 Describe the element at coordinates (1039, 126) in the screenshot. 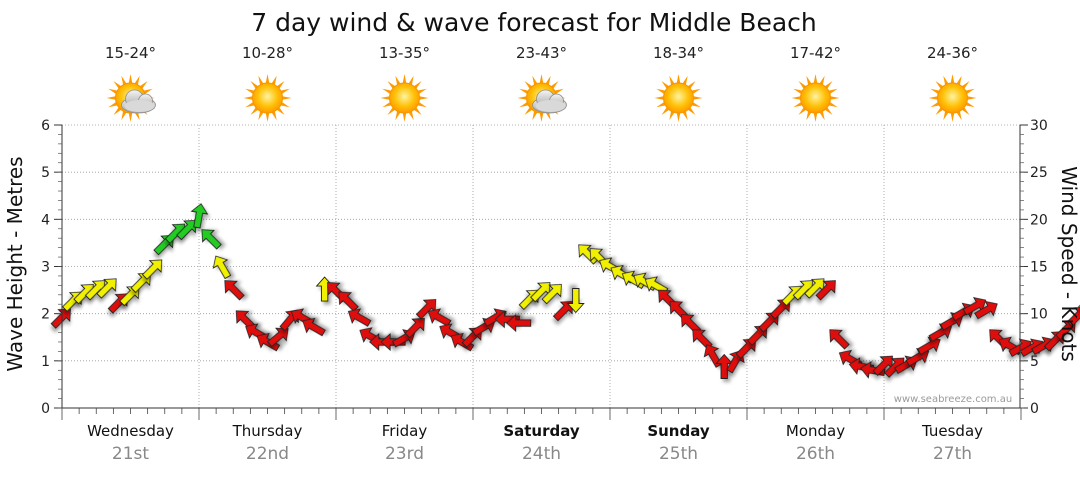

I see `y-right-tick-label: 30` at that location.